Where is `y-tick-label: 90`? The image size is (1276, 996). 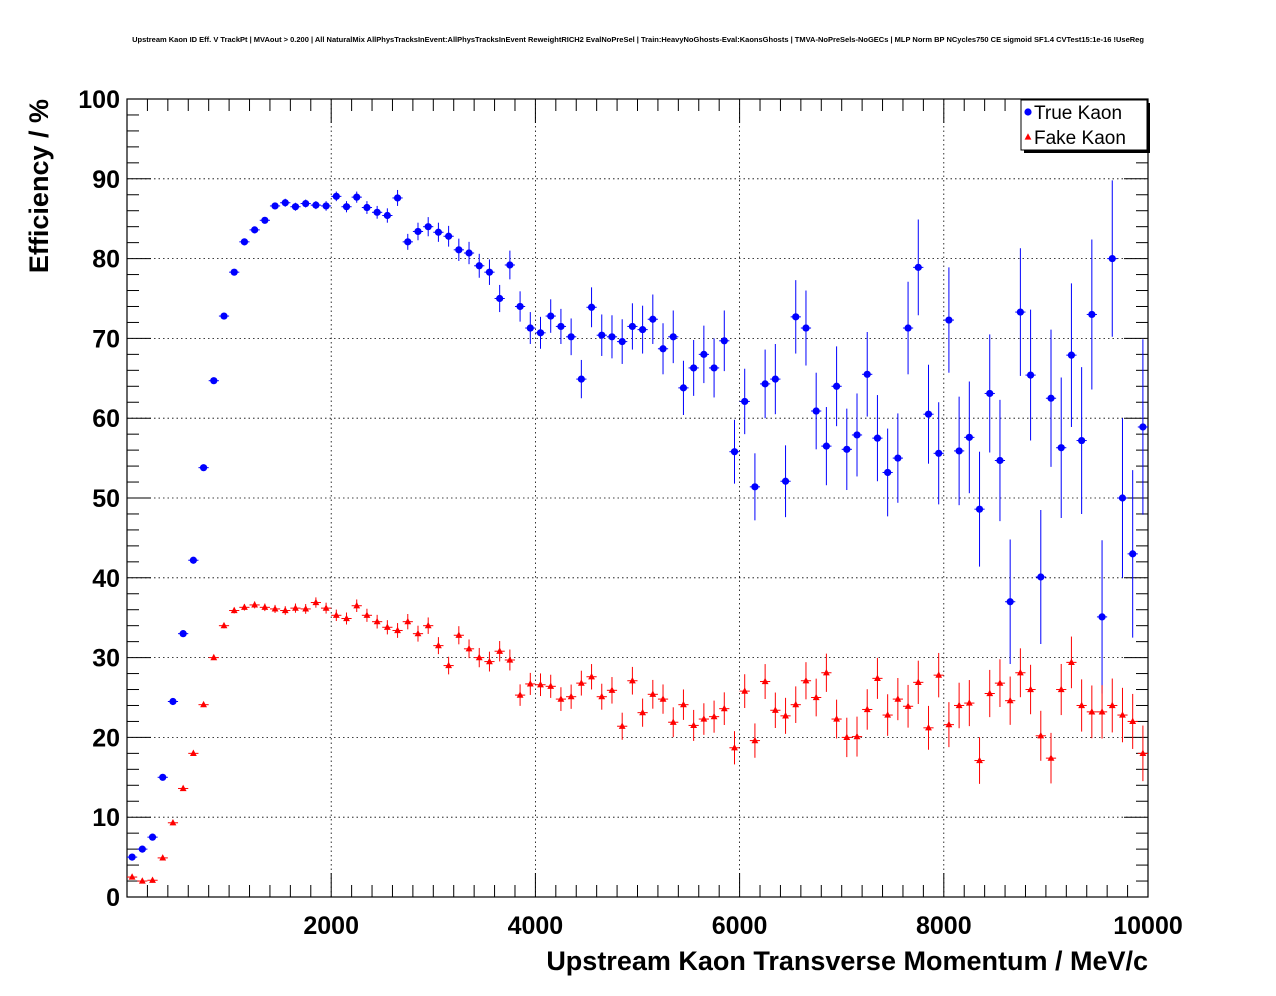
y-tick-label: 90 is located at coordinates (106, 180).